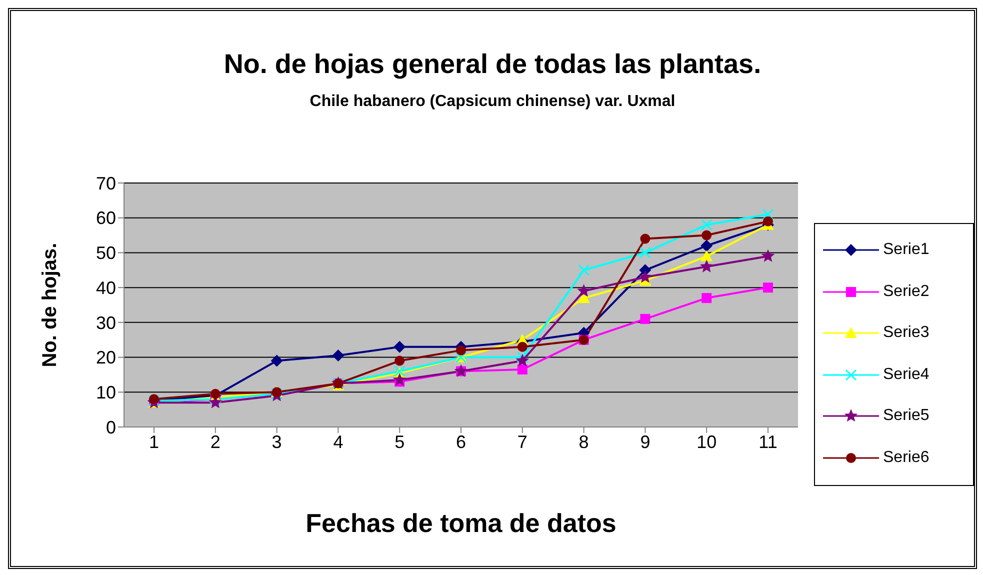 The image size is (983, 575). What do you see at coordinates (154, 442) in the screenshot?
I see `x-tick-label: 1` at bounding box center [154, 442].